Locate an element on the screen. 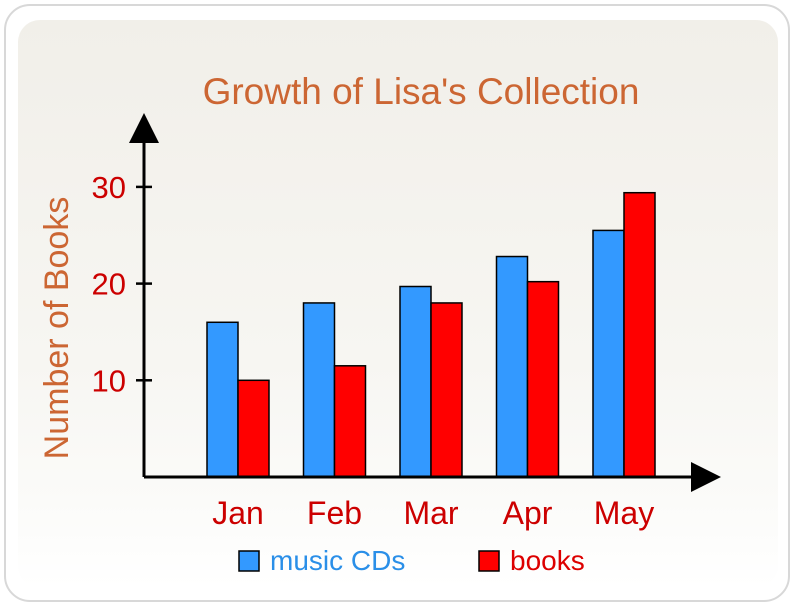  y-ticks-group: 10 20 30 is located at coordinates (122, 284).